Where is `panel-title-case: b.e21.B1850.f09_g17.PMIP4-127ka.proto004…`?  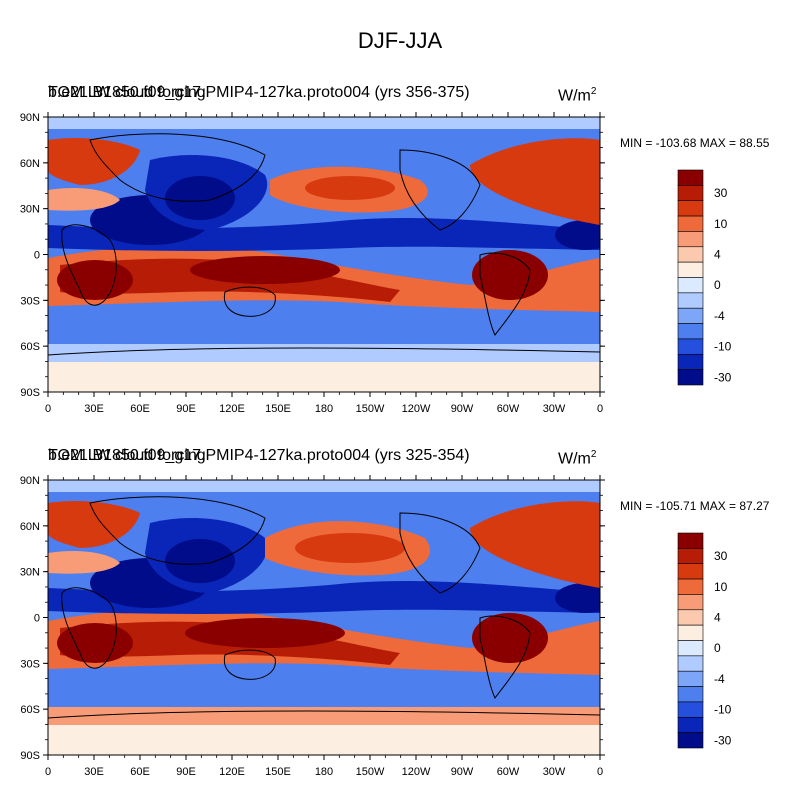
panel-title-case: b.e21.B1850.f09_g17.PMIP4-127ka.proto004… is located at coordinates (259, 455).